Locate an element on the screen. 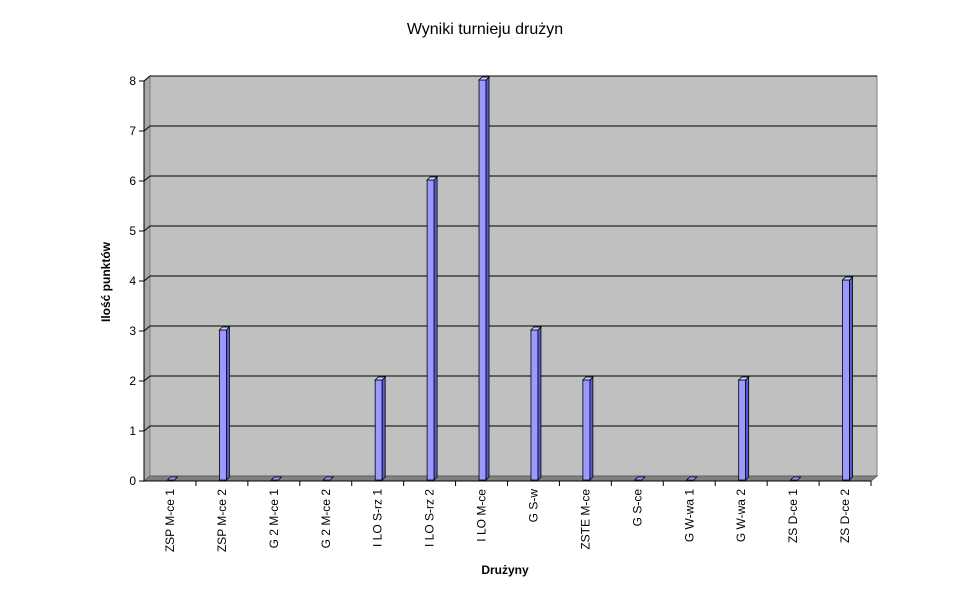  y-tick-label: 7 is located at coordinates (132, 131).